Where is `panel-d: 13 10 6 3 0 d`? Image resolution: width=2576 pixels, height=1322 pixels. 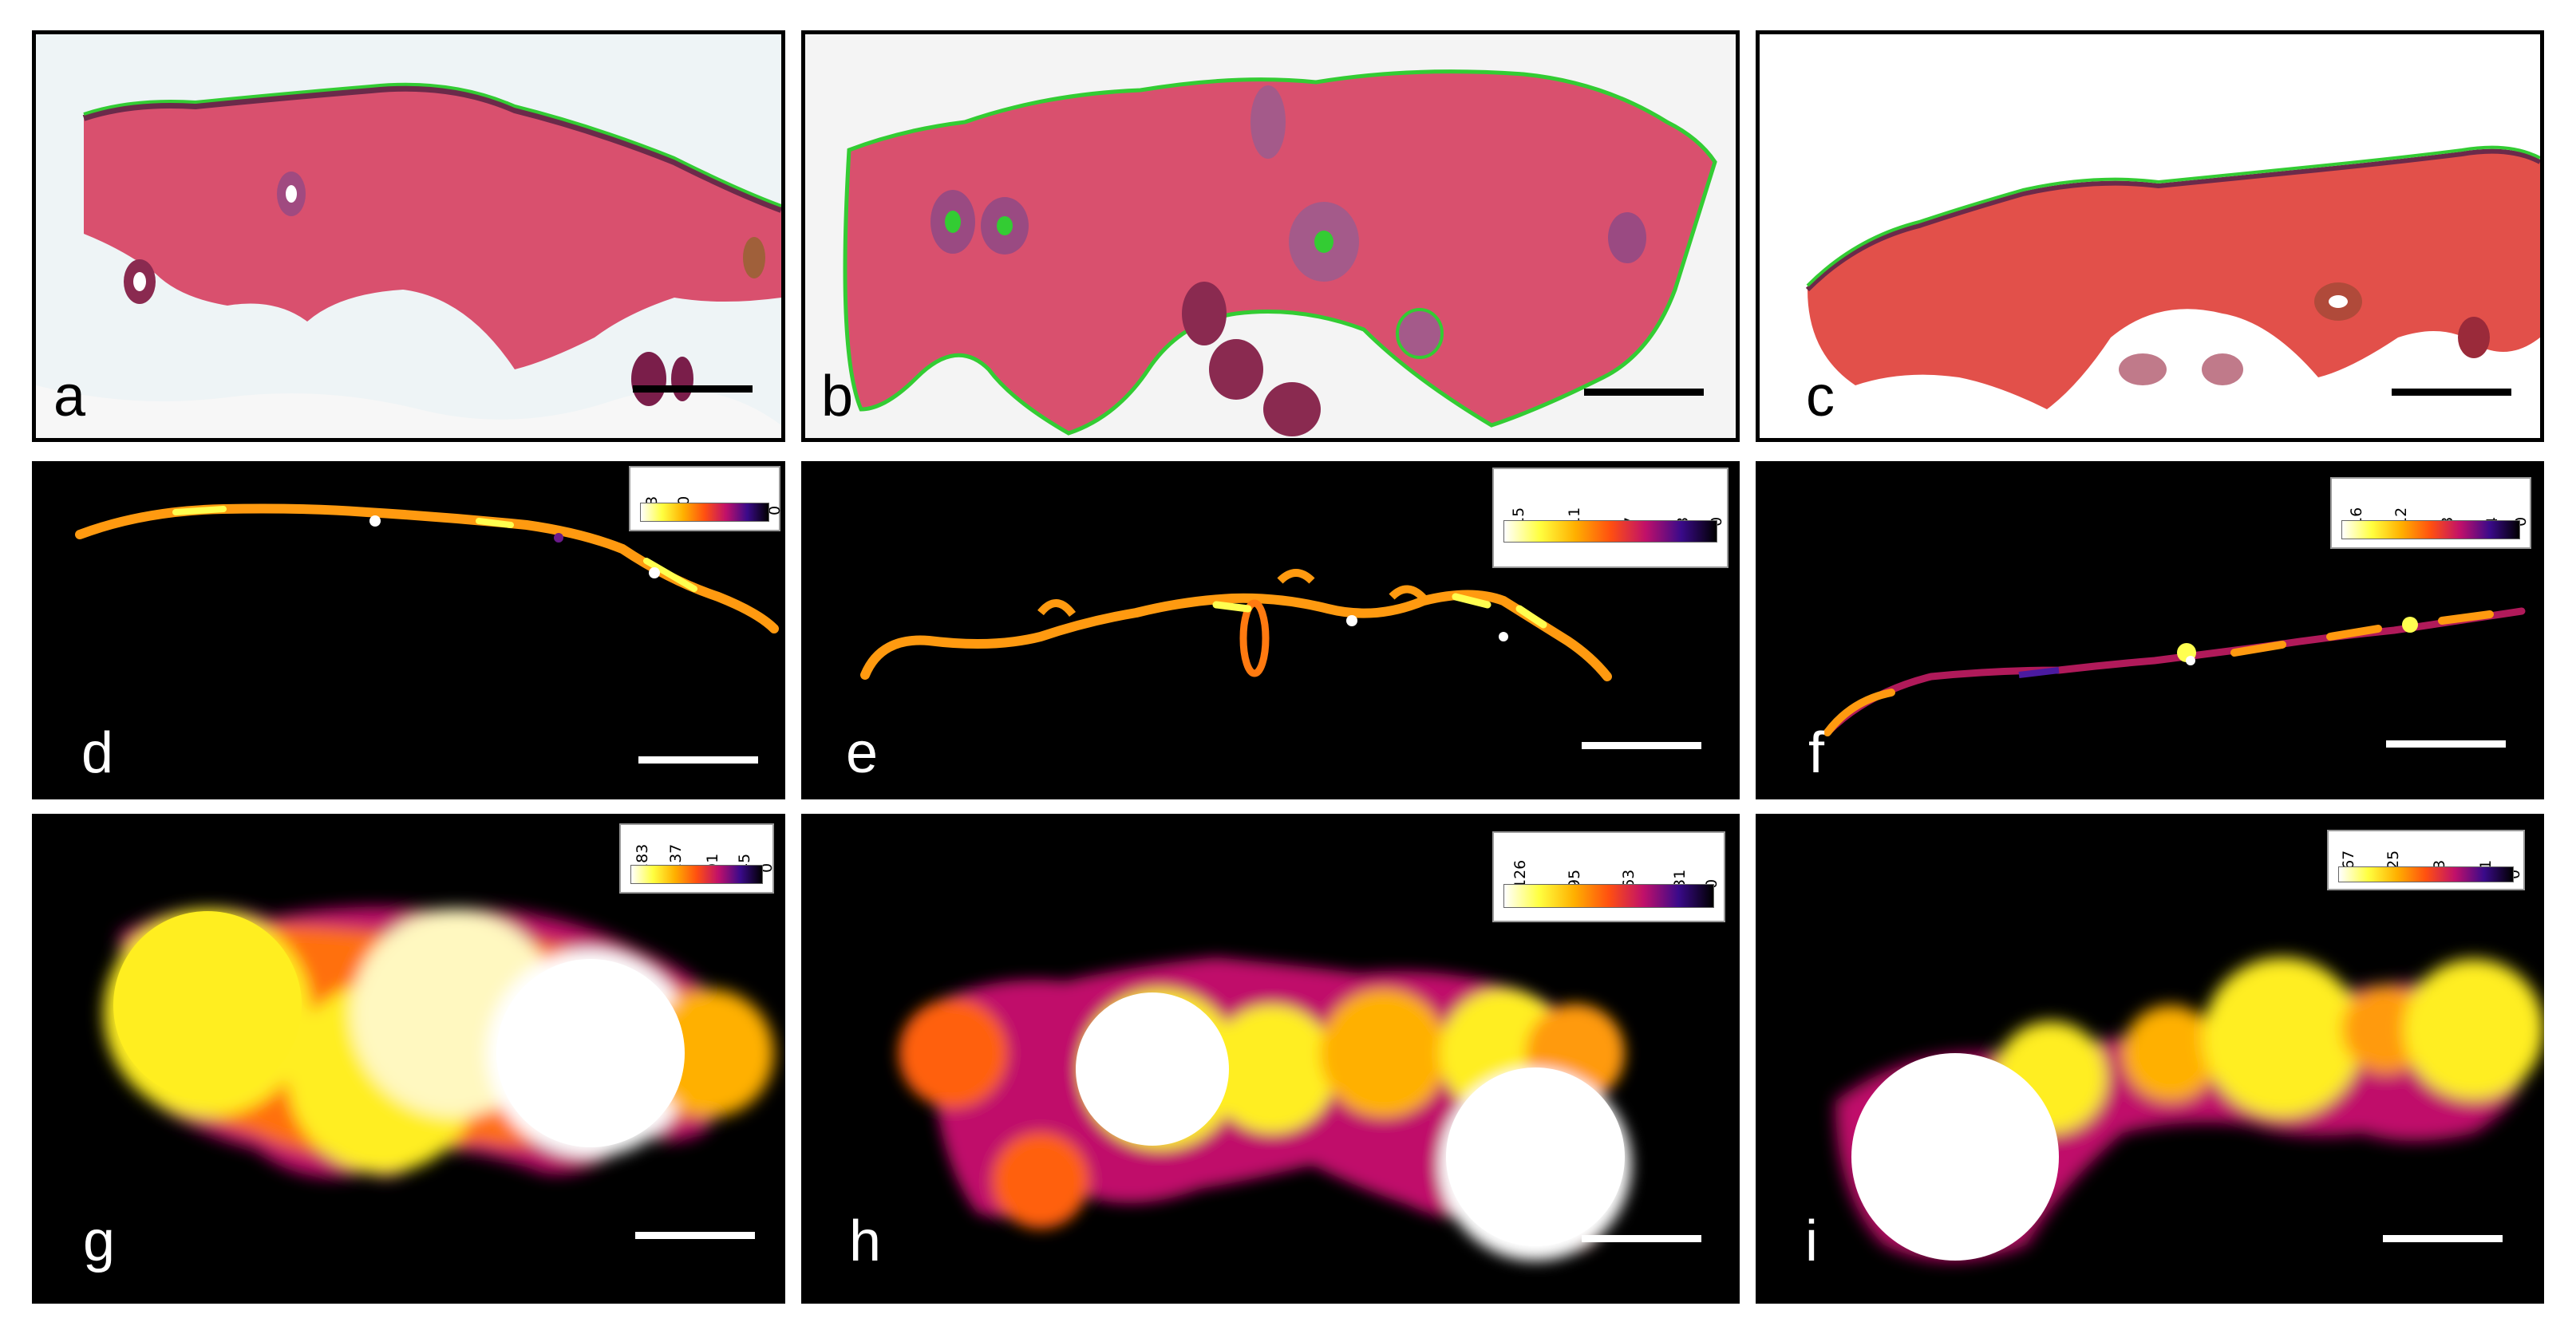 panel-d: 13 10 6 3 0 d is located at coordinates (408, 630).